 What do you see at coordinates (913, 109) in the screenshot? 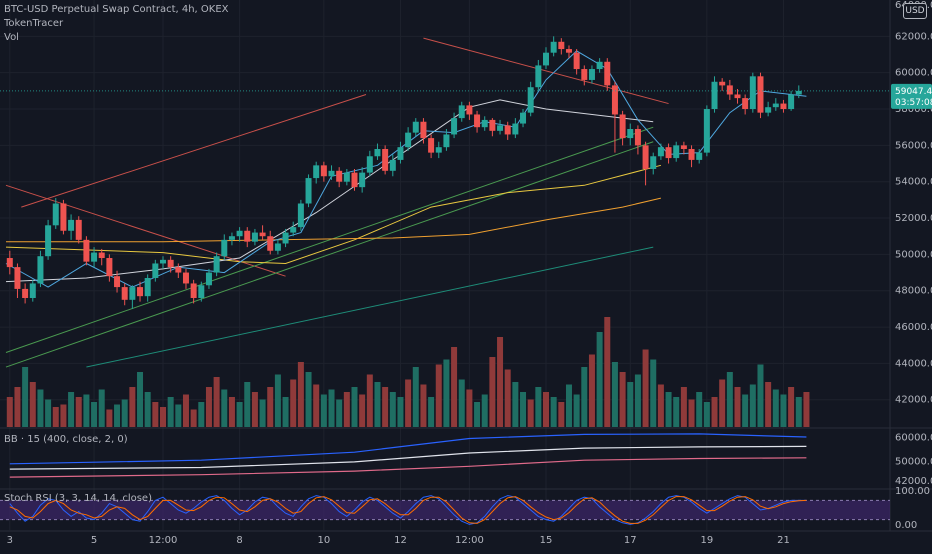
I see `price-tick-label: 58000.0` at bounding box center [913, 109].